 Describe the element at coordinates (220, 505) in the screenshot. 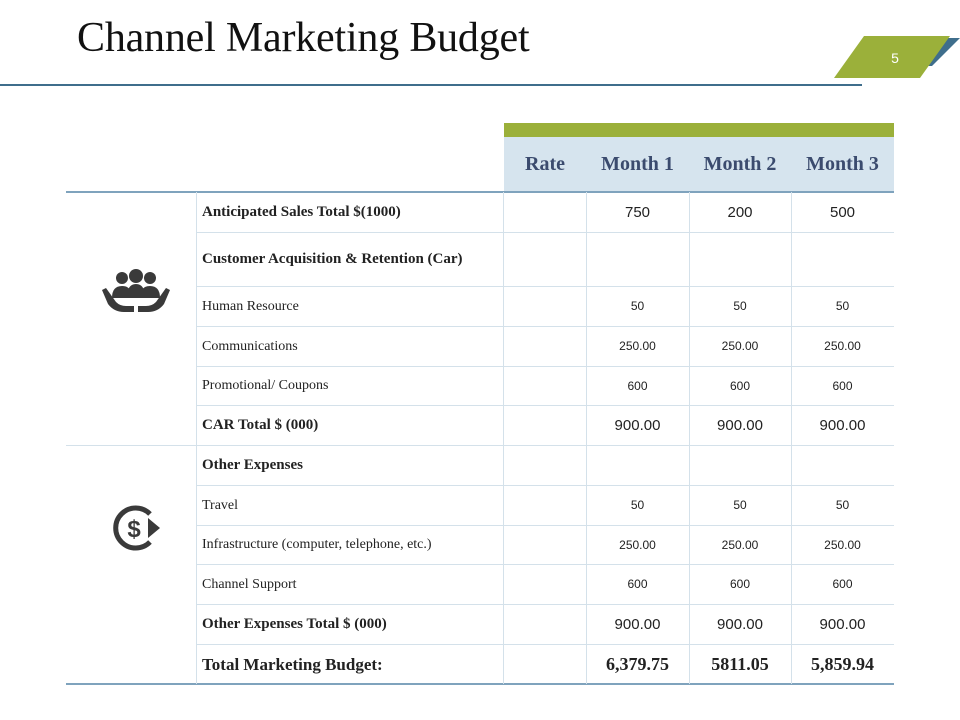

I see `row-label: Travel` at that location.